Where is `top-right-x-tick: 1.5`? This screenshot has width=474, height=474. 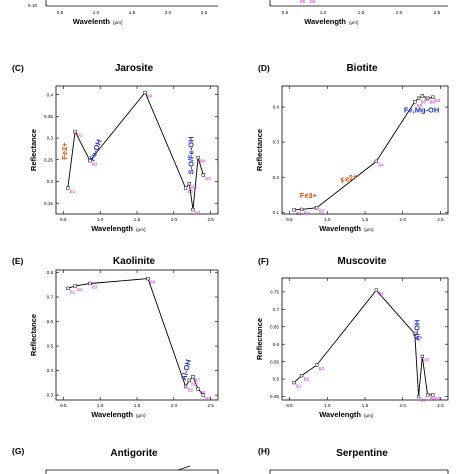
top-right-x-tick: 1.5 is located at coordinates (361, 12).